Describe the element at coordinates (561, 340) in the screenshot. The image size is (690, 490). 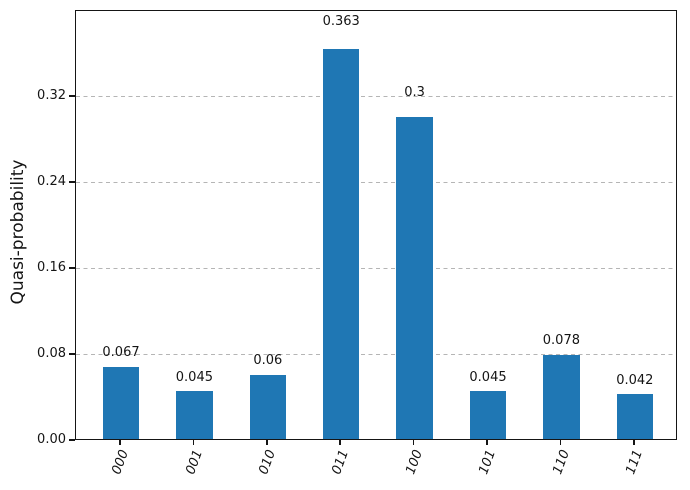
I see `bar-value-label: 0.078` at that location.